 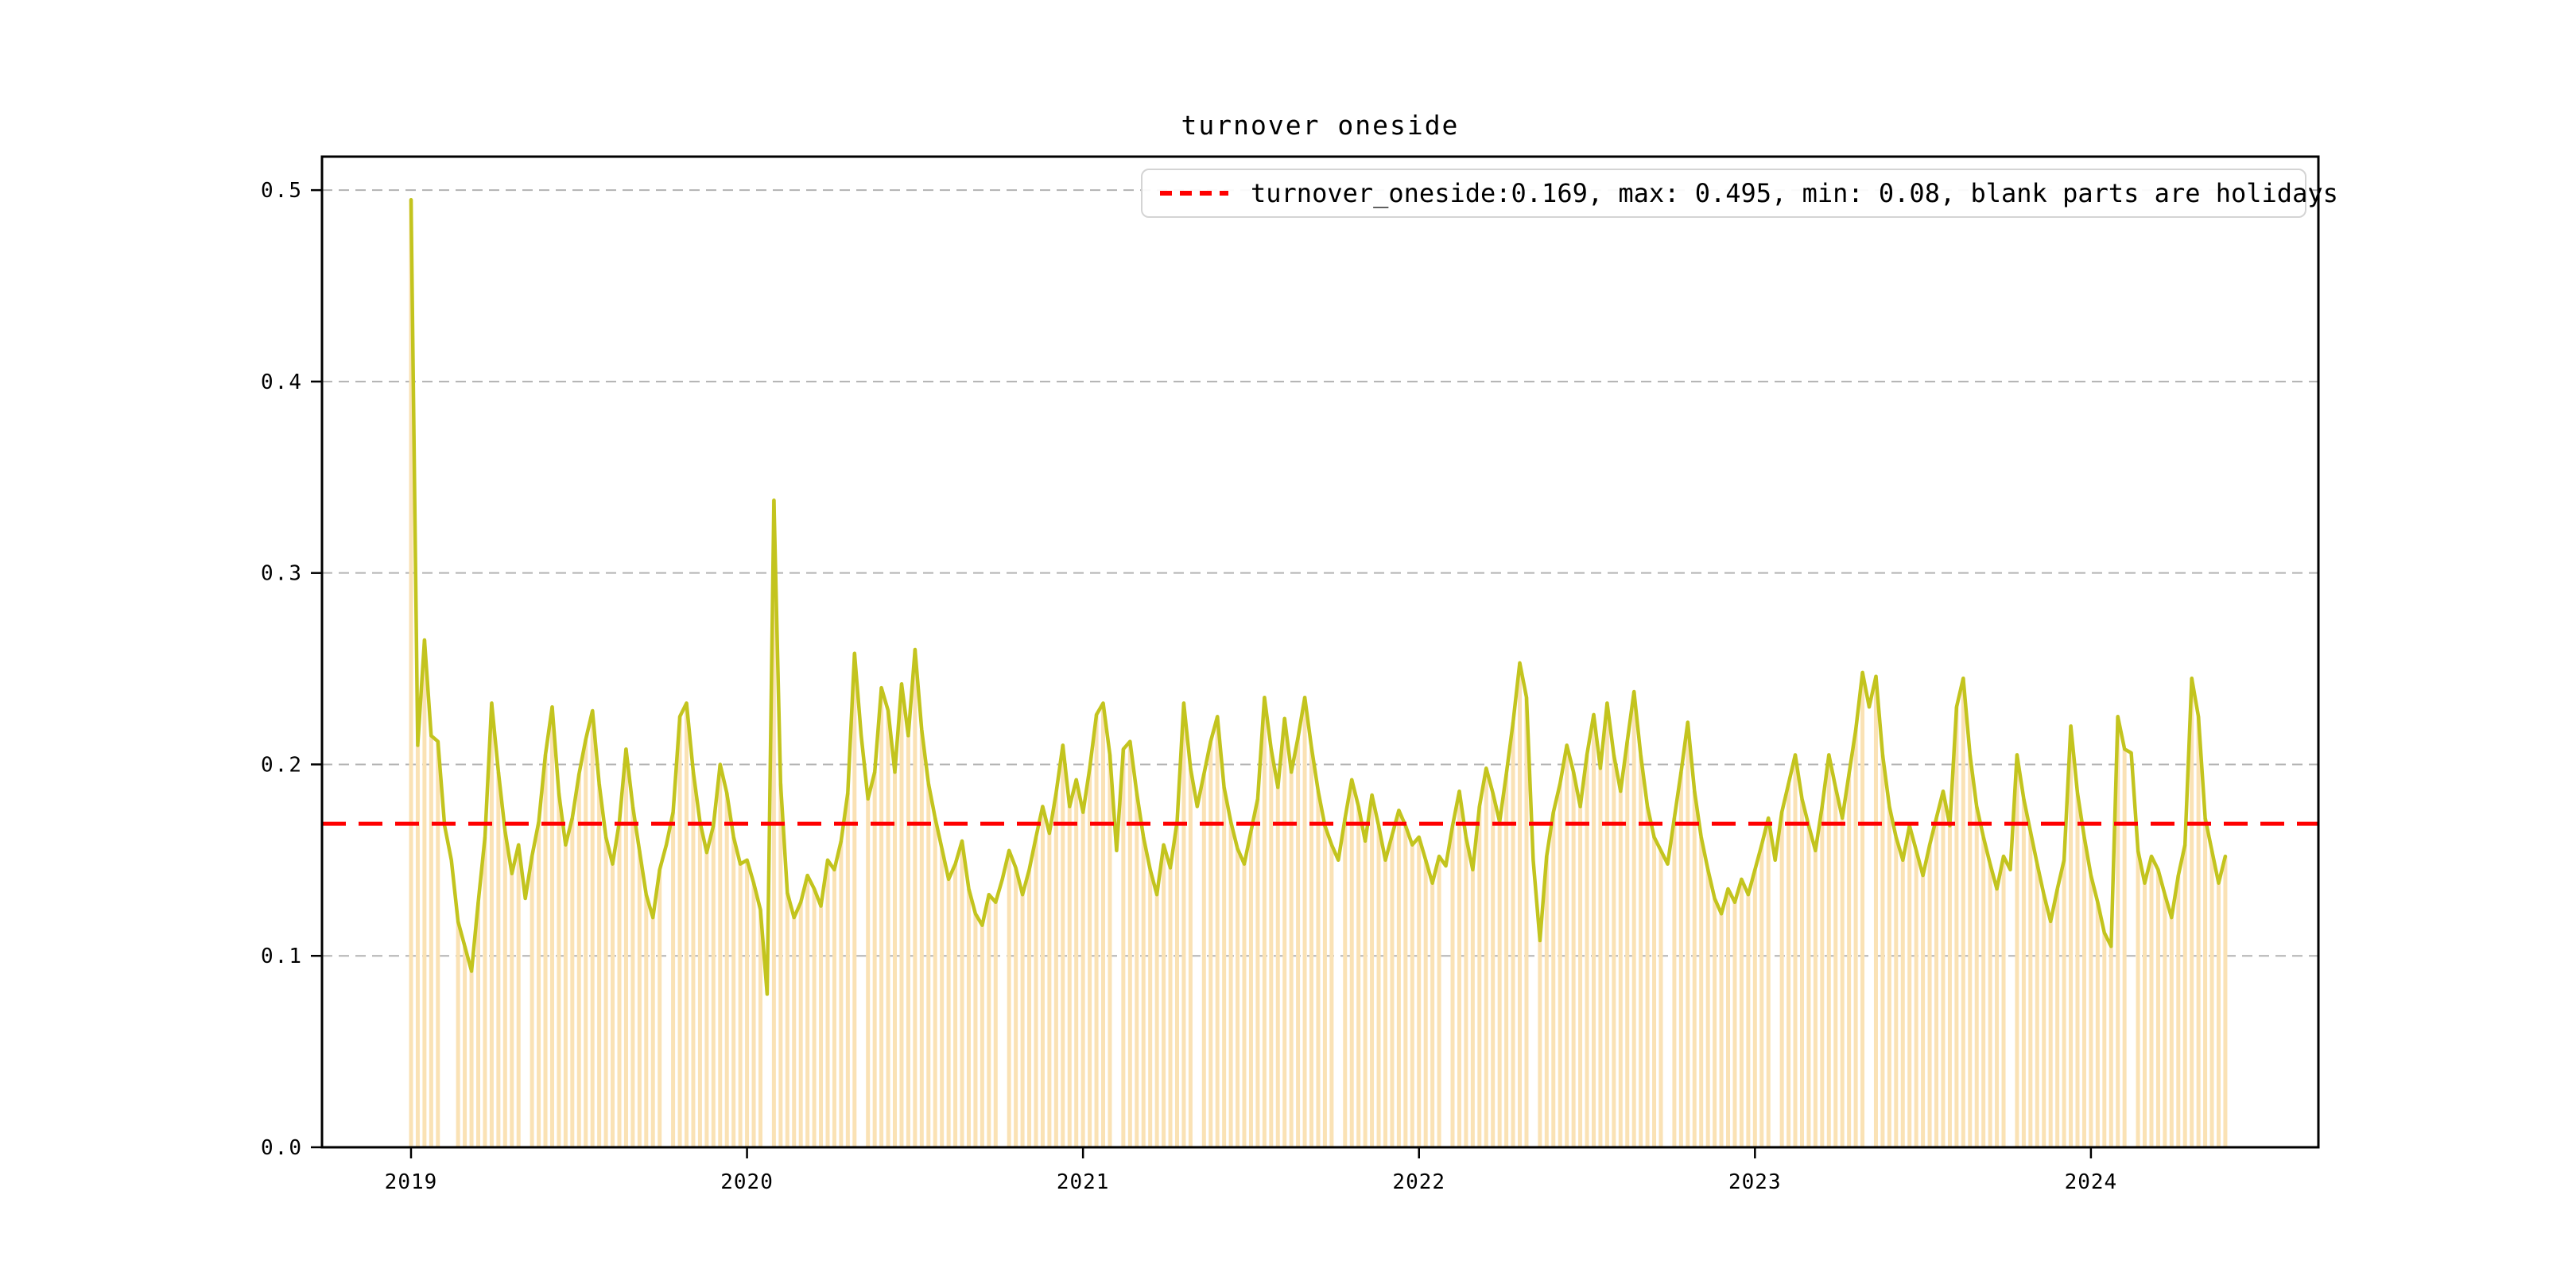 What do you see at coordinates (2091, 1182) in the screenshot?
I see `x-tick-label: 2024` at bounding box center [2091, 1182].